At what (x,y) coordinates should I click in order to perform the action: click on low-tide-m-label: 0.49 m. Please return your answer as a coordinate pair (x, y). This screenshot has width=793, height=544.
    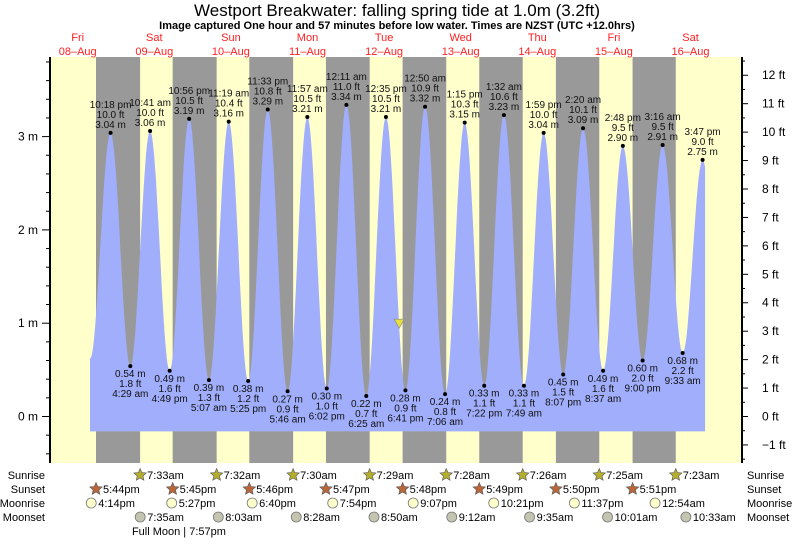
    Looking at the image, I should click on (169, 379).